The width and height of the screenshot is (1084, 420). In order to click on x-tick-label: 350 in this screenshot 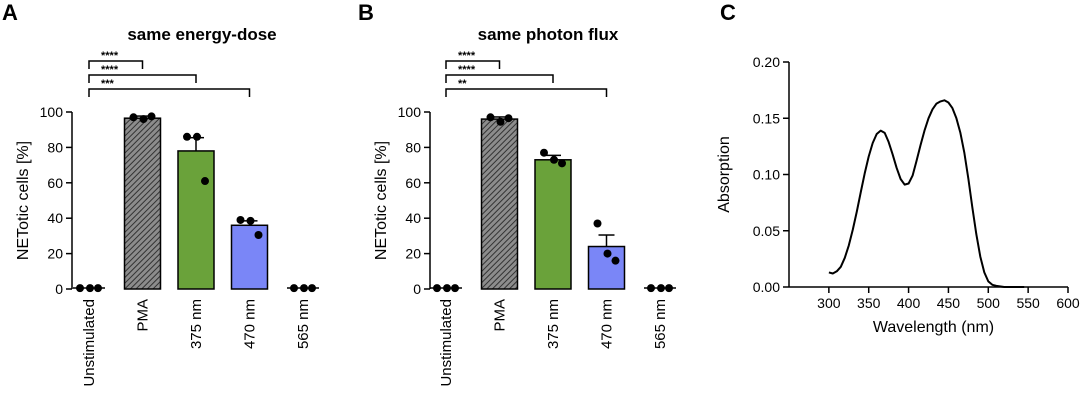, I will do `click(869, 303)`.